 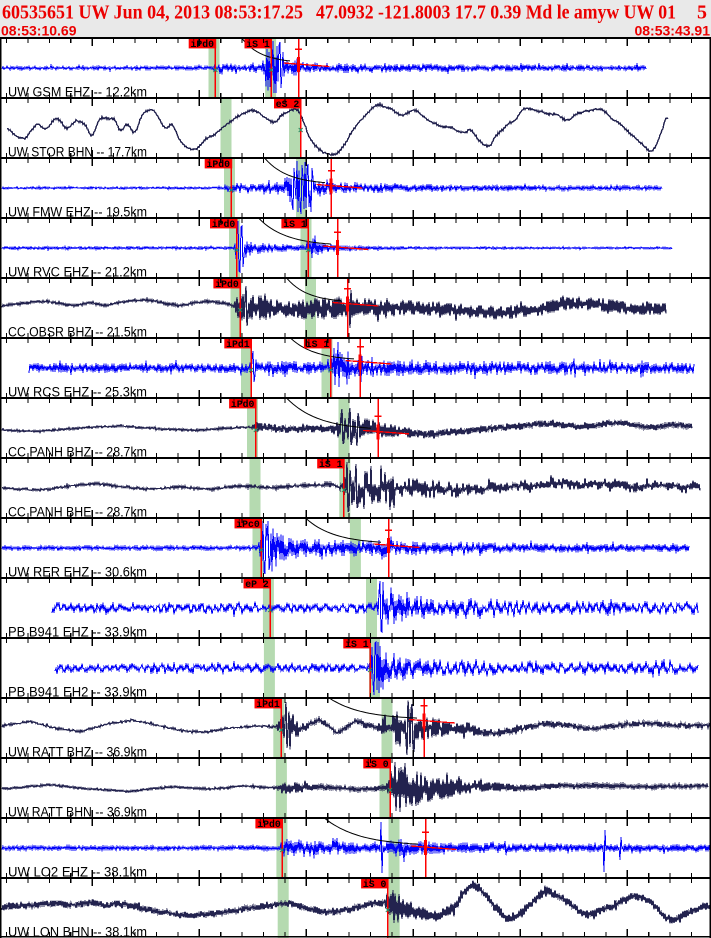 I want to click on svg-text: iPc0, so click(x=248, y=524).